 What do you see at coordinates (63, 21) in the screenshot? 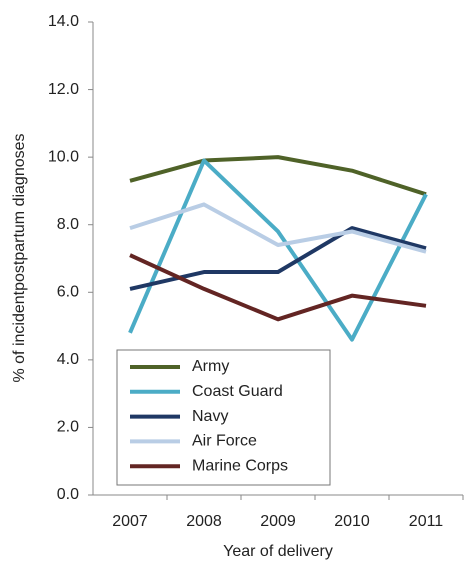
I see `y-tick-label: 14.0` at bounding box center [63, 21].